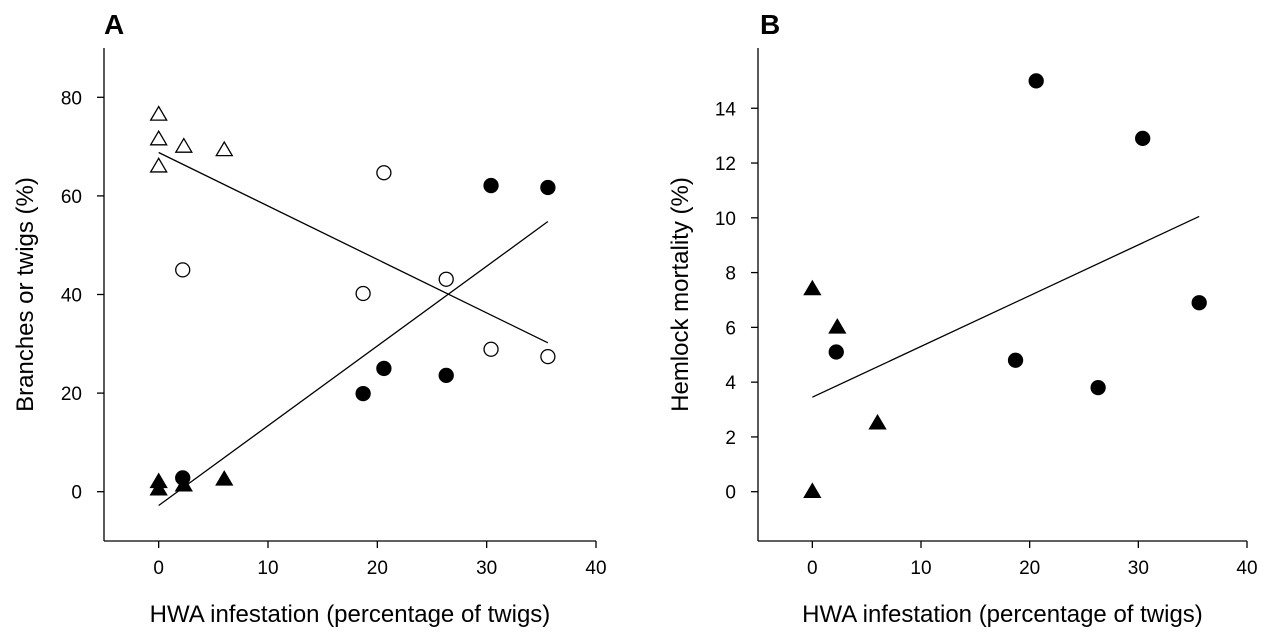  What do you see at coordinates (71, 296) in the screenshot?
I see `y-tick-label: 40` at bounding box center [71, 296].